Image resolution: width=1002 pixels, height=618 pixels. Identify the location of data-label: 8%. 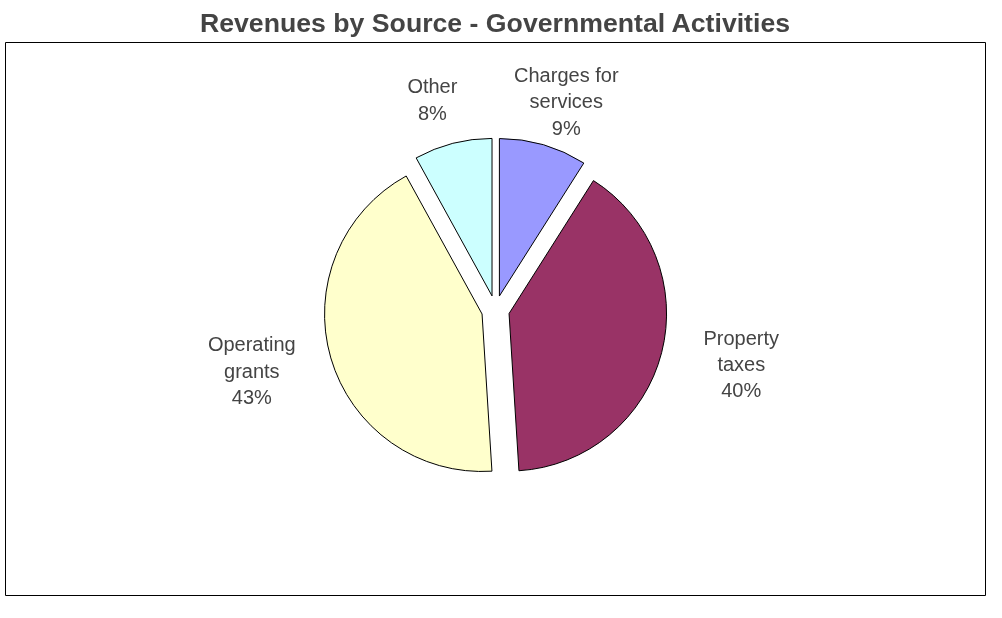
(432, 112).